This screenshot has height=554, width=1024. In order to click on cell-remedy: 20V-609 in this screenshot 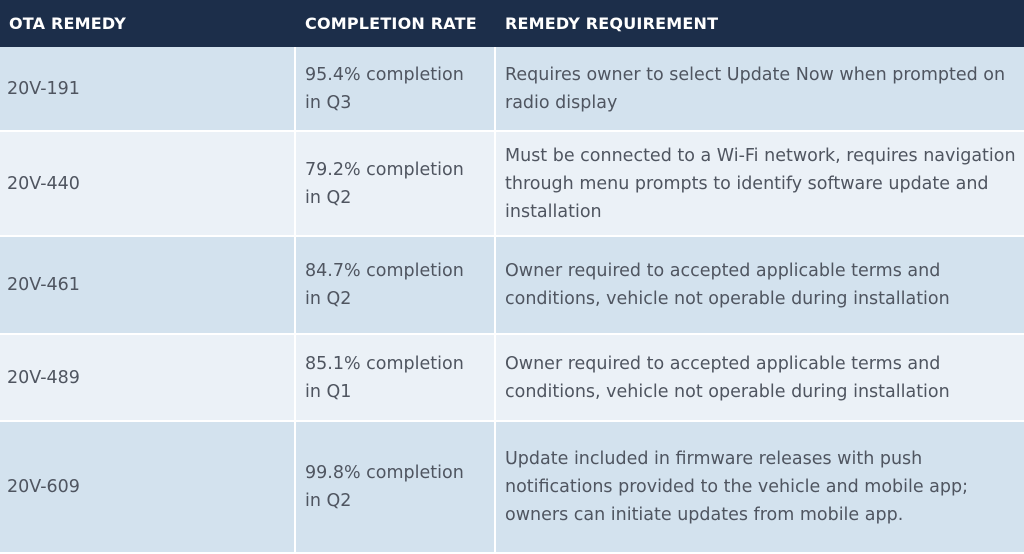, I will do `click(148, 487)`.